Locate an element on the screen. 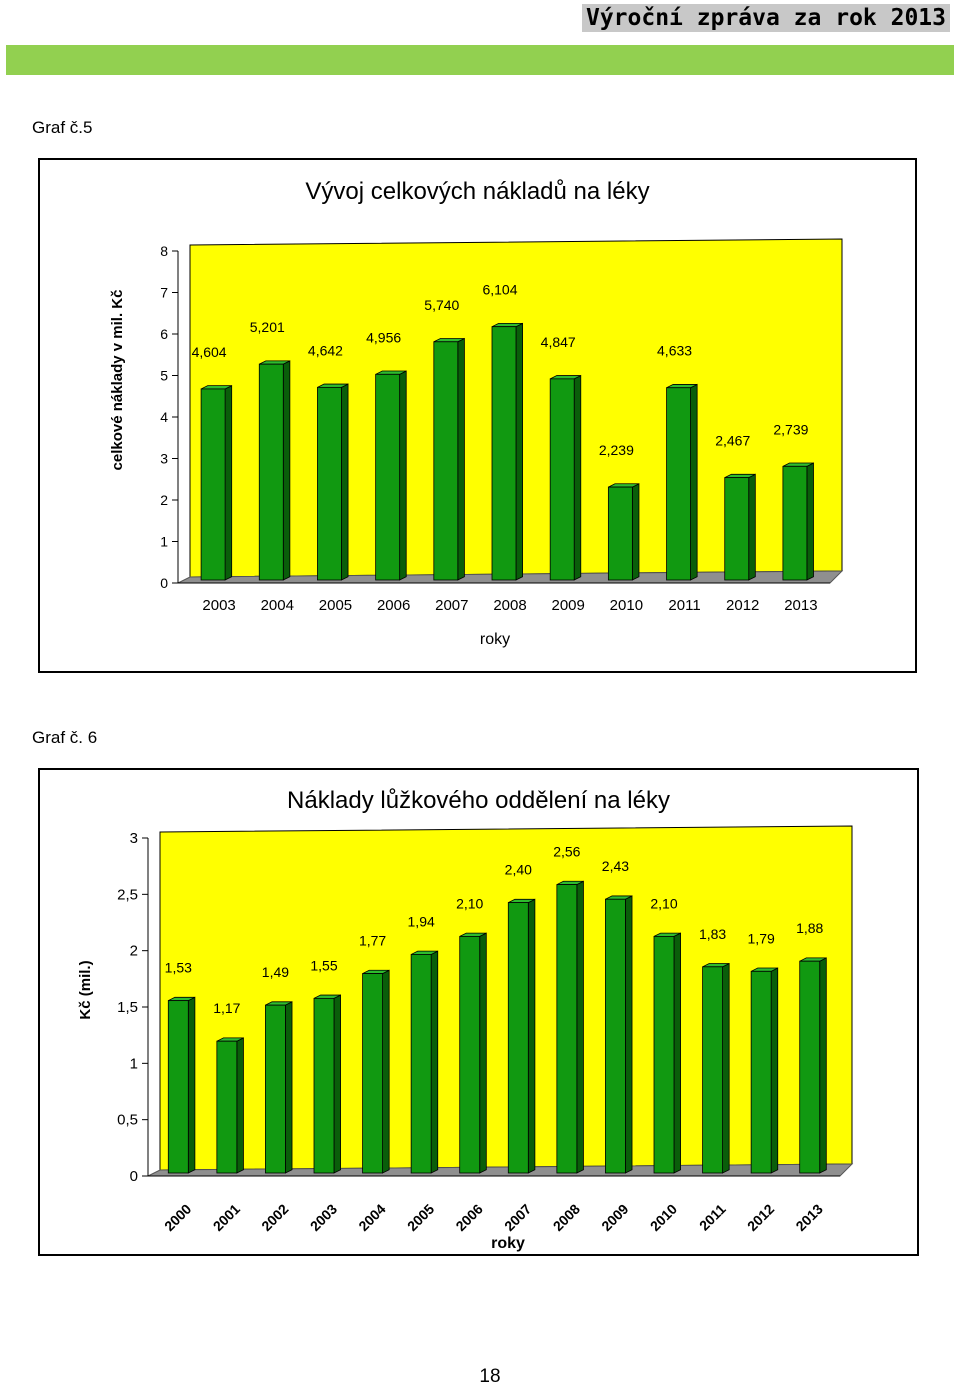 The height and width of the screenshot is (1388, 960). x-tick-label: 2012 is located at coordinates (742, 605).